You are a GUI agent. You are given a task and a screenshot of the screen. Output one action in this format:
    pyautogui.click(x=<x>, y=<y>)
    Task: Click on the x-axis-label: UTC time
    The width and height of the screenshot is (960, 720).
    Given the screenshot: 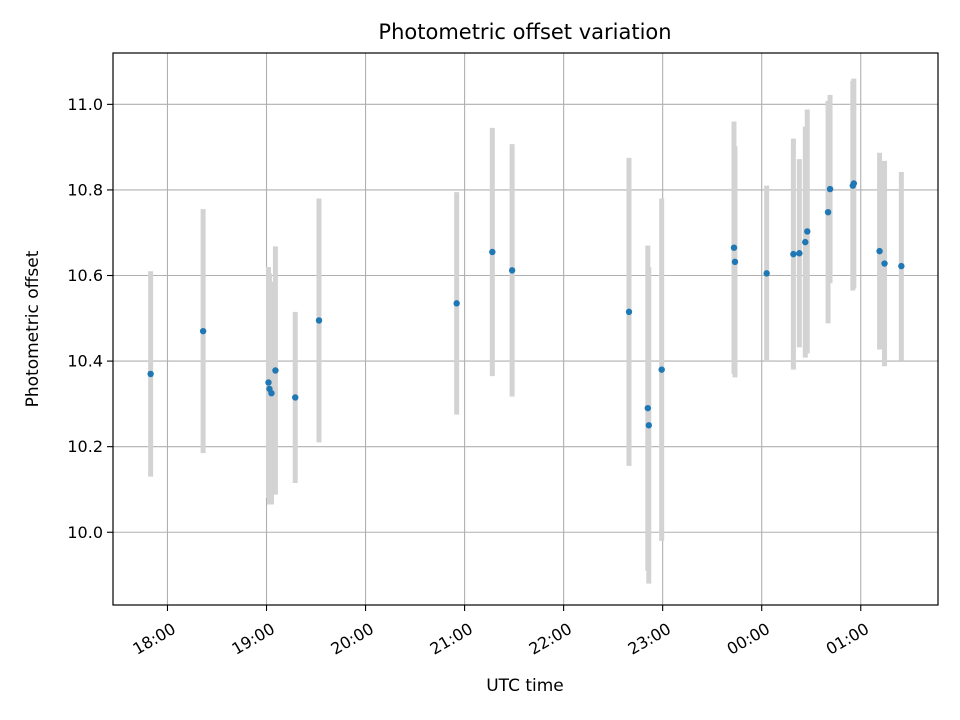 What is the action you would take?
    pyautogui.click(x=525, y=686)
    